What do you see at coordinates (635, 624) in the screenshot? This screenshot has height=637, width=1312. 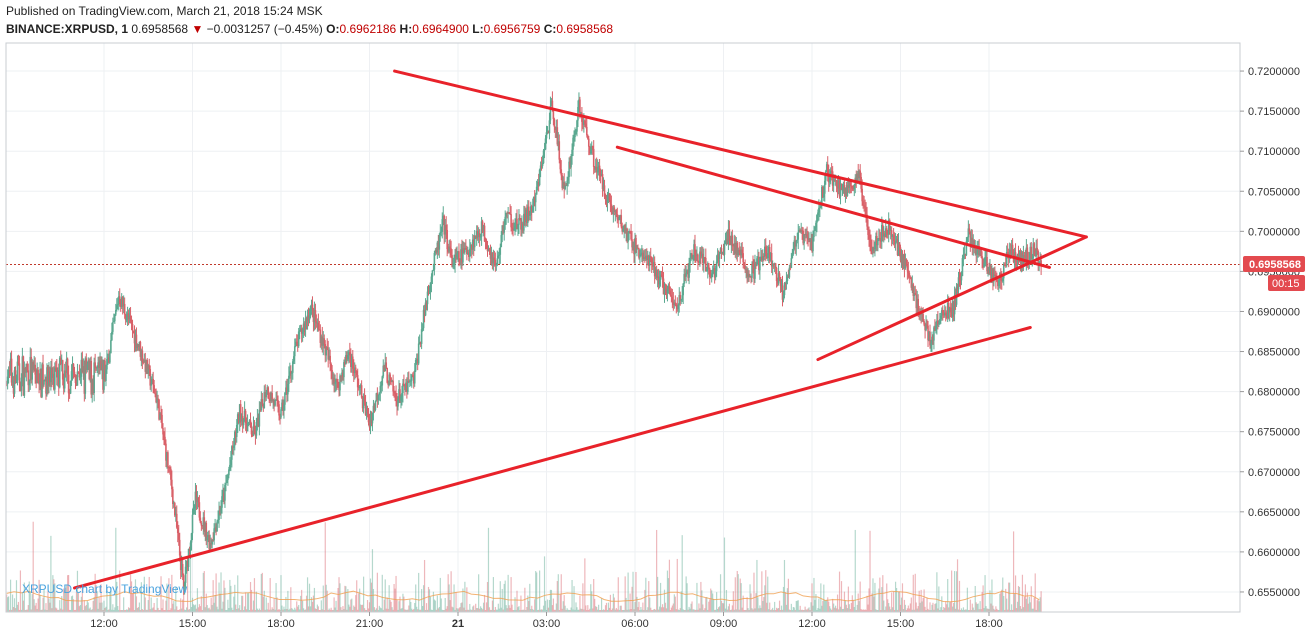 I see `x-tick-label: 06:00` at bounding box center [635, 624].